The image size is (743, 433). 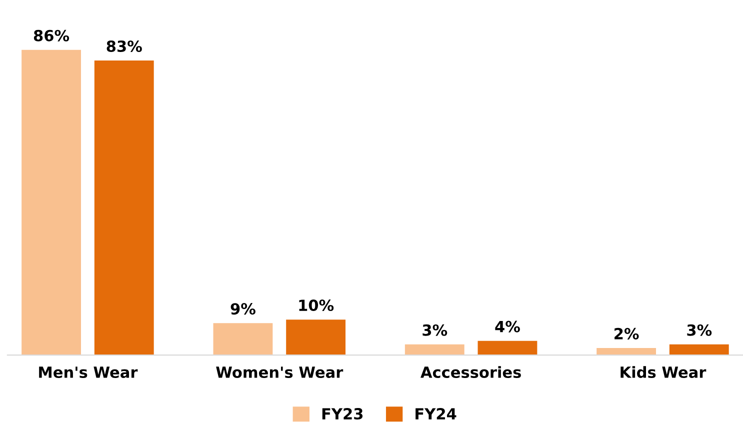 What do you see at coordinates (52, 36) in the screenshot?
I see `data-label: 86%` at bounding box center [52, 36].